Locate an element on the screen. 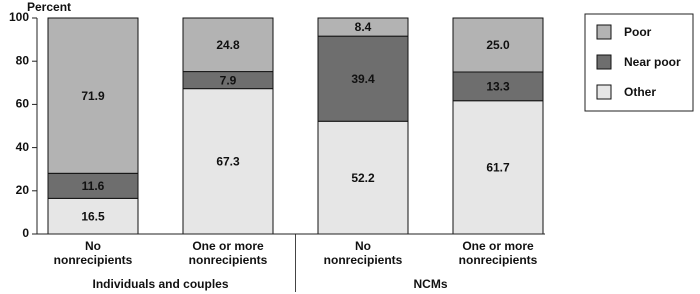  data-label: 16.5 is located at coordinates (93, 216).